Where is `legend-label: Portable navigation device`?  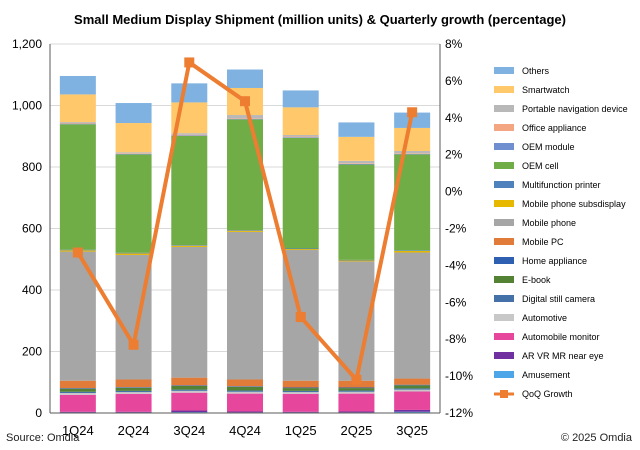 legend-label: Portable navigation device is located at coordinates (575, 109).